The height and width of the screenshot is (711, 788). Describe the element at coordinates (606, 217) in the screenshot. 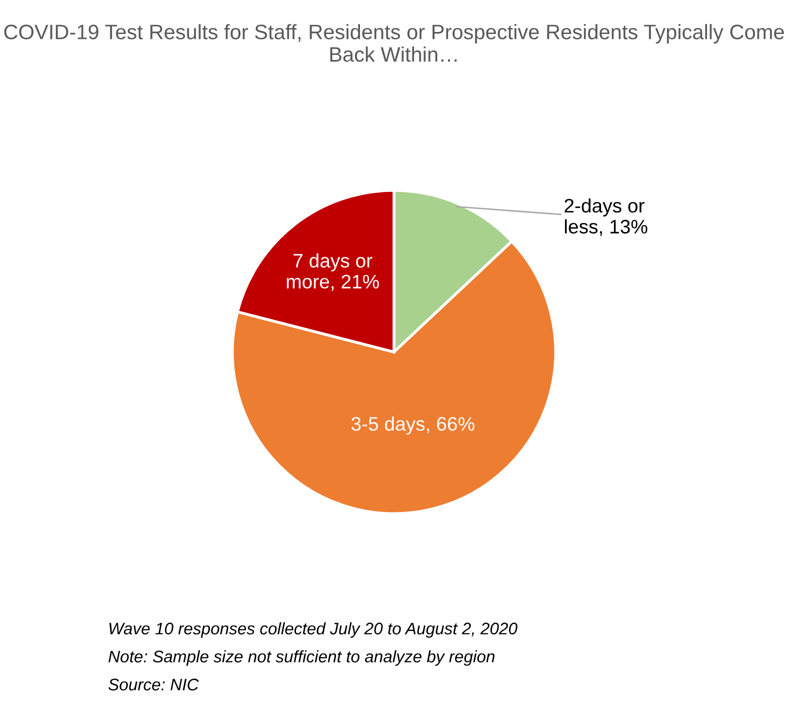

I see `slice-label: 2-days or less, 13%` at that location.